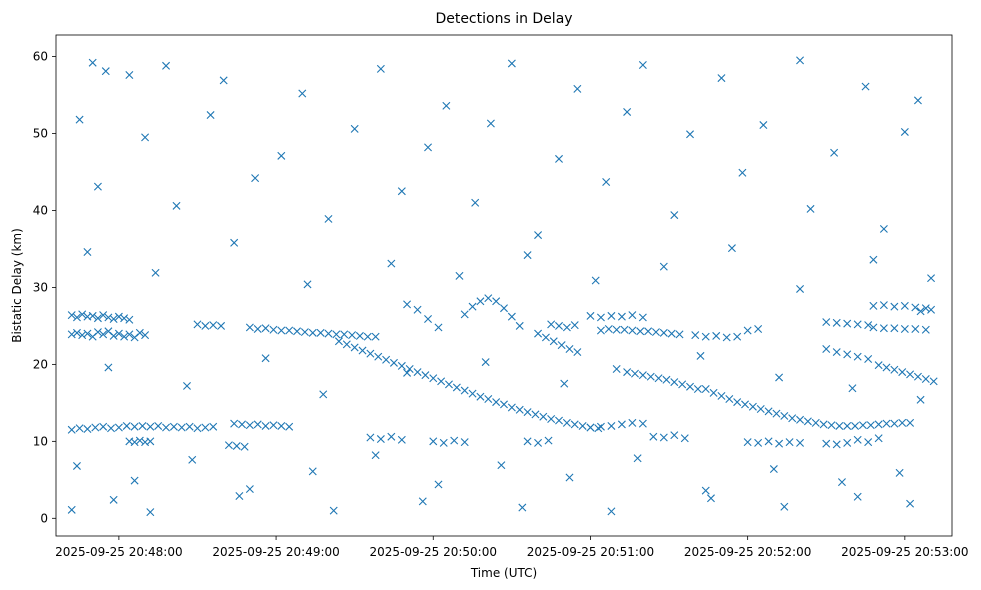 This screenshot has width=981, height=590. I want to click on x-tick-label: 2025-09-25 20:48:00, so click(118, 552).